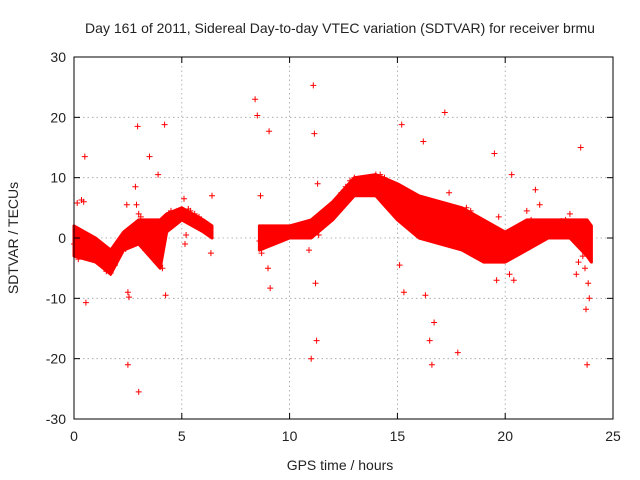 Image resolution: width=640 pixels, height=480 pixels. I want to click on x-tick-label: 10, so click(290, 436).